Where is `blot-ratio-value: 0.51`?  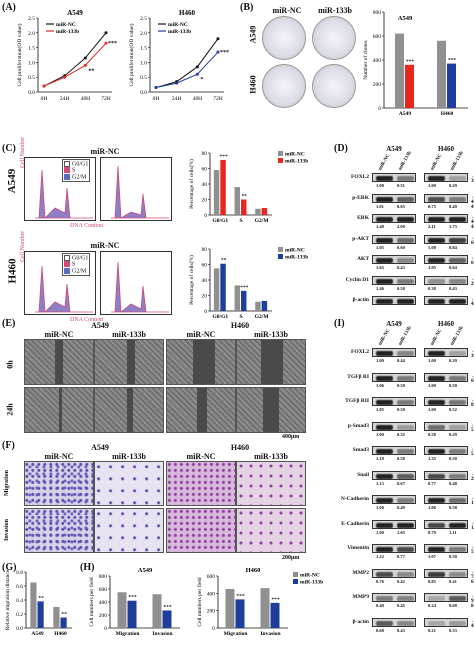 blot-ratio-value: 0.51 is located at coordinates (401, 185).